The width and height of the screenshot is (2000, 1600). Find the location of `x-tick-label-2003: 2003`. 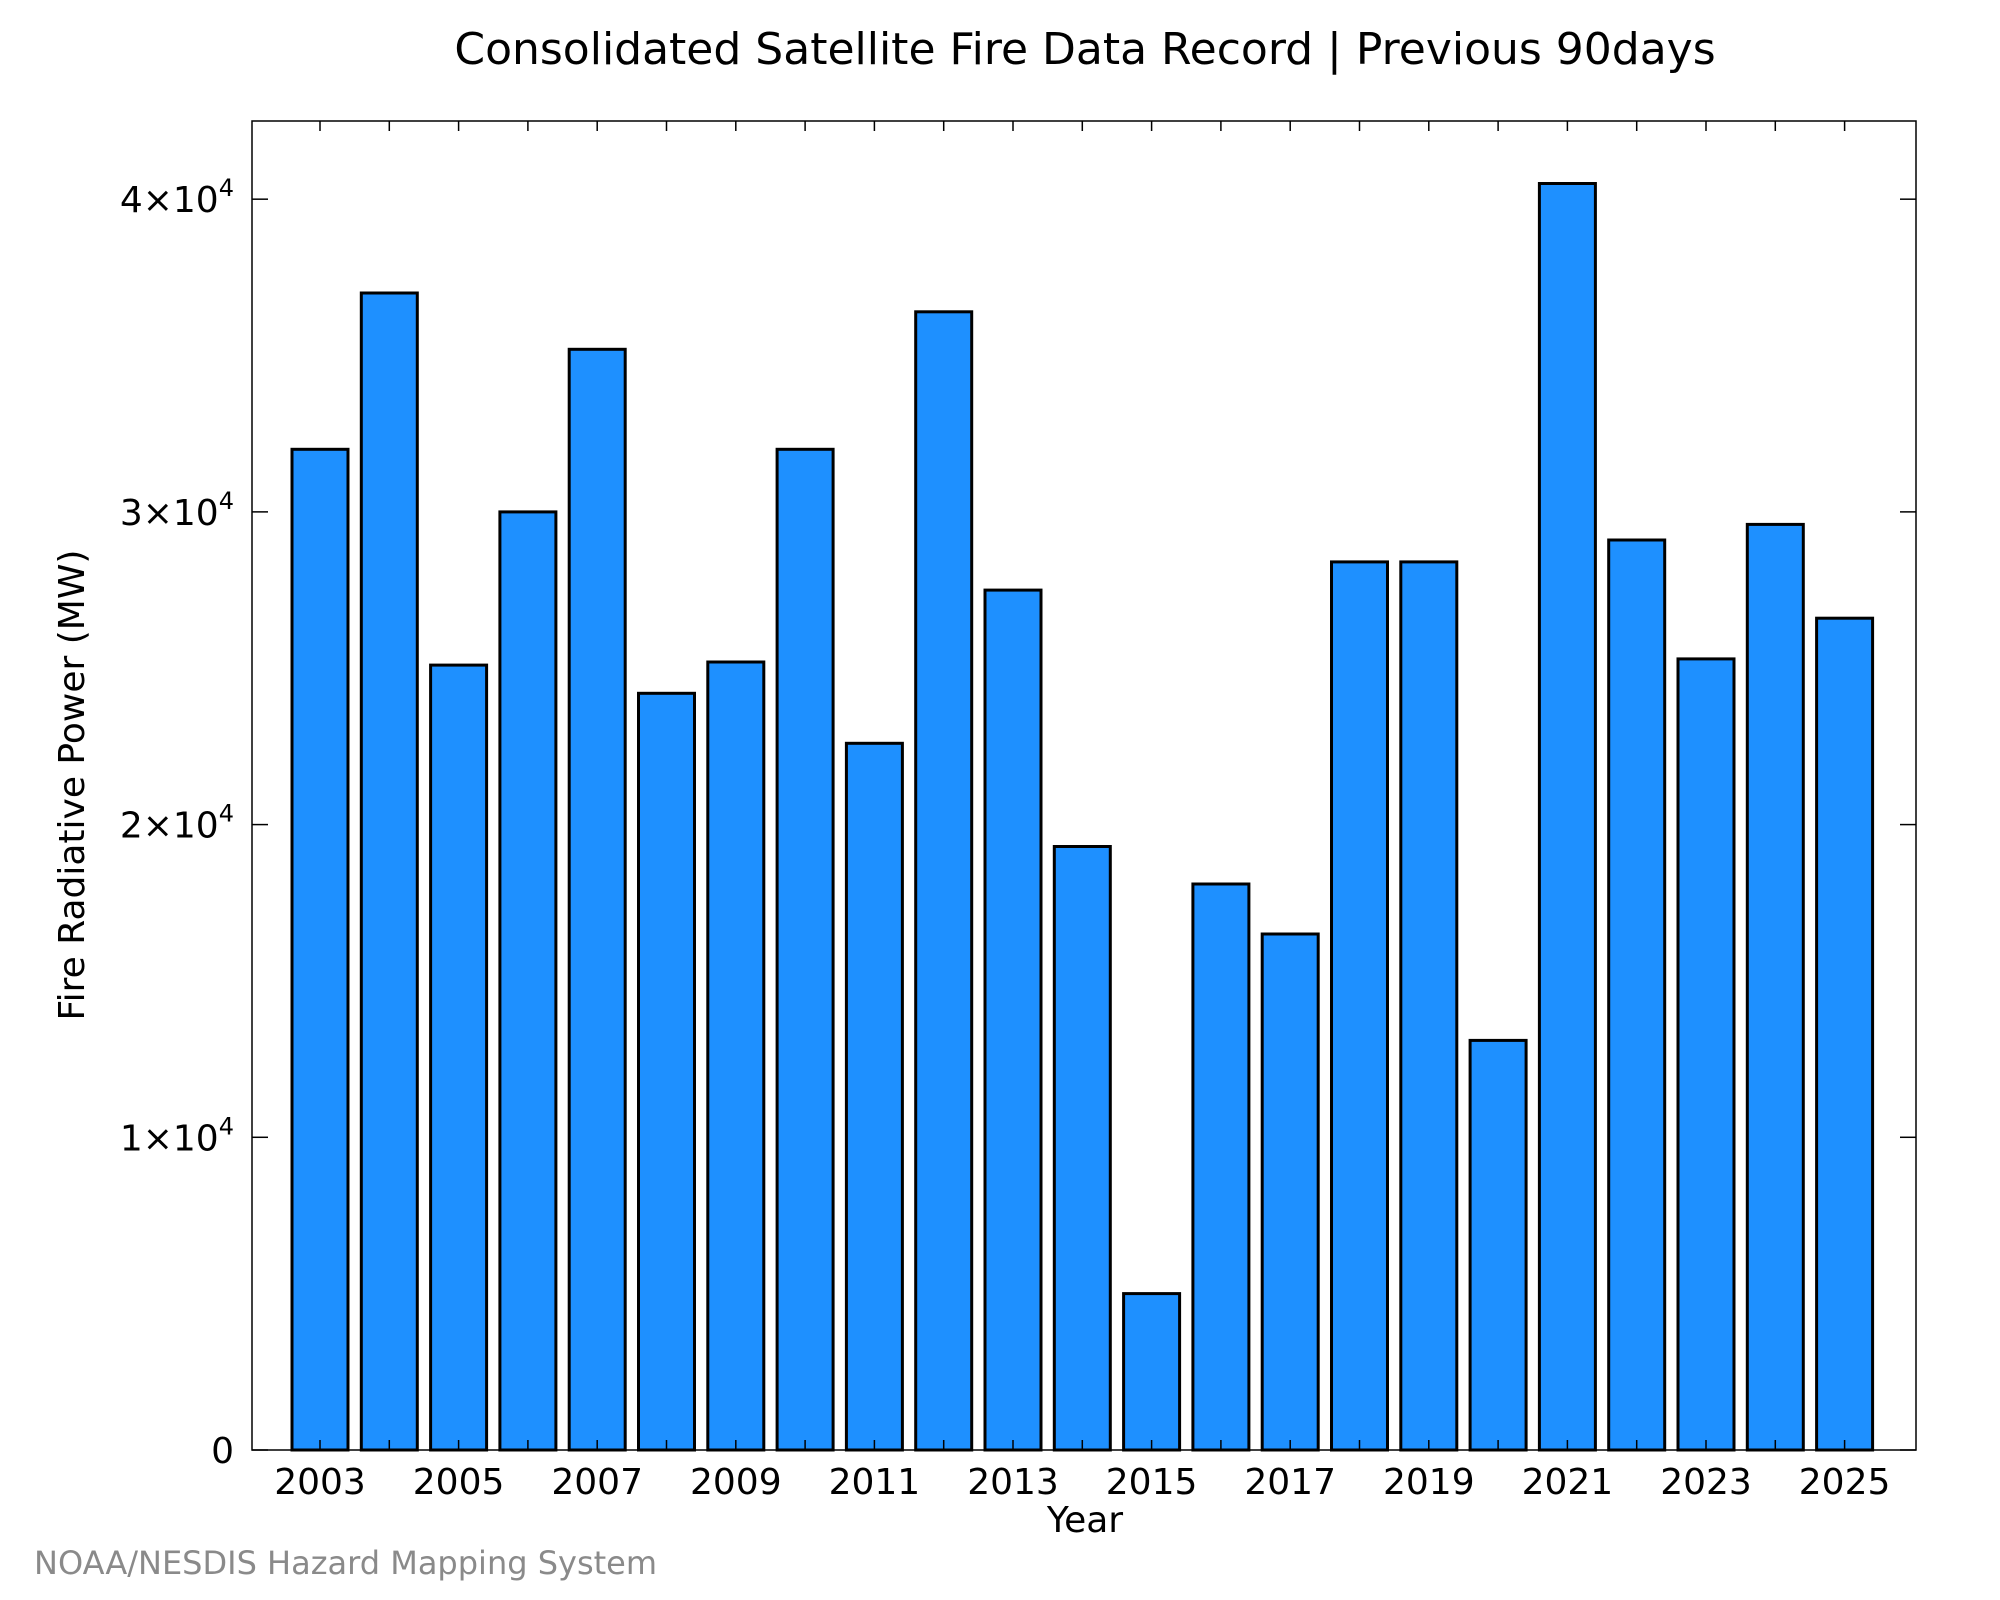

x-tick-label-2003: 2003 is located at coordinates (320, 1482).